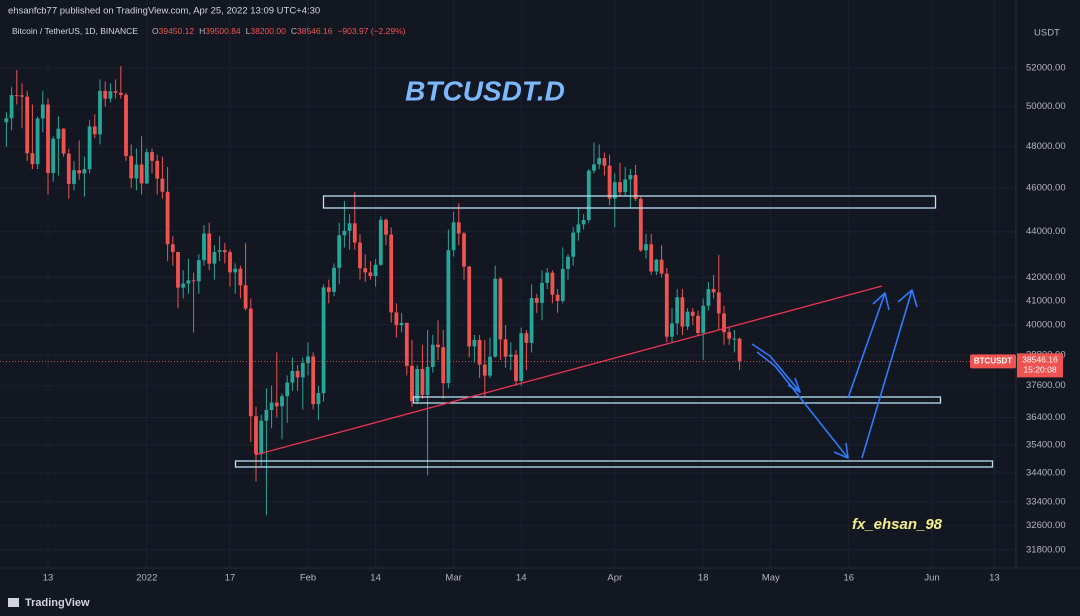 The image size is (1080, 616). What do you see at coordinates (1046, 525) in the screenshot?
I see `y-tick-label: 32600.00` at bounding box center [1046, 525].